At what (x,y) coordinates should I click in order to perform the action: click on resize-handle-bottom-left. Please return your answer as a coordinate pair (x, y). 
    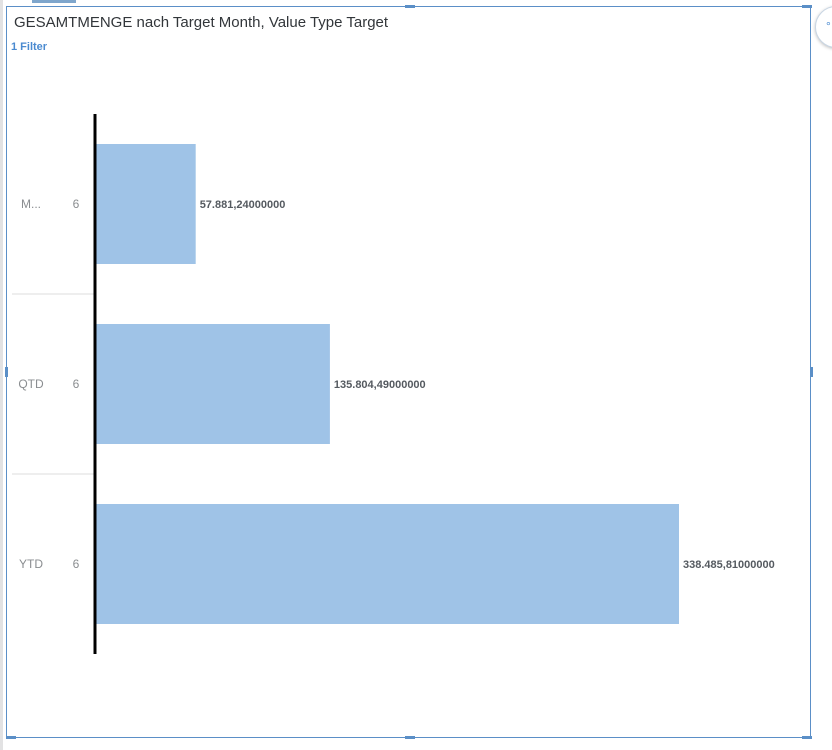
    Looking at the image, I should click on (11, 737).